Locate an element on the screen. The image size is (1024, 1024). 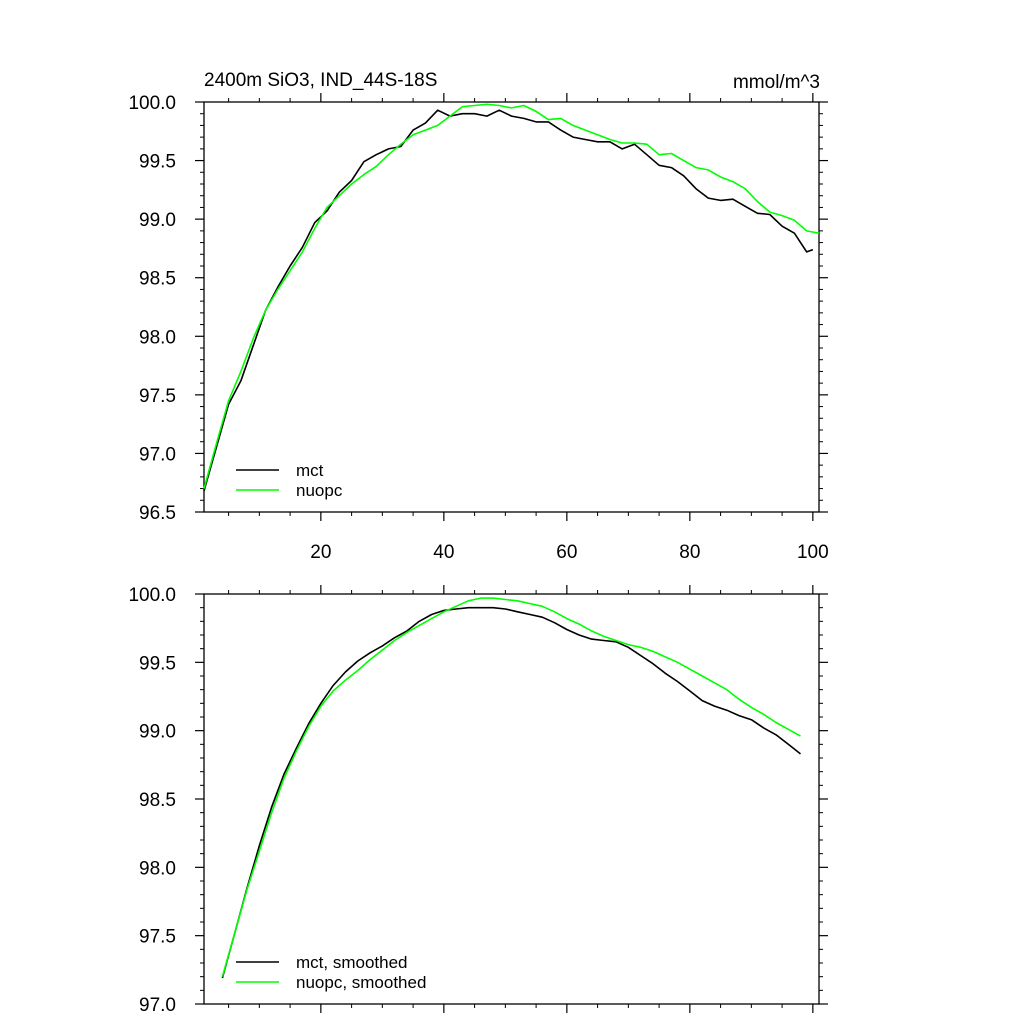
legend-label-mct-smoothed: mct, smoothed is located at coordinates (352, 962).